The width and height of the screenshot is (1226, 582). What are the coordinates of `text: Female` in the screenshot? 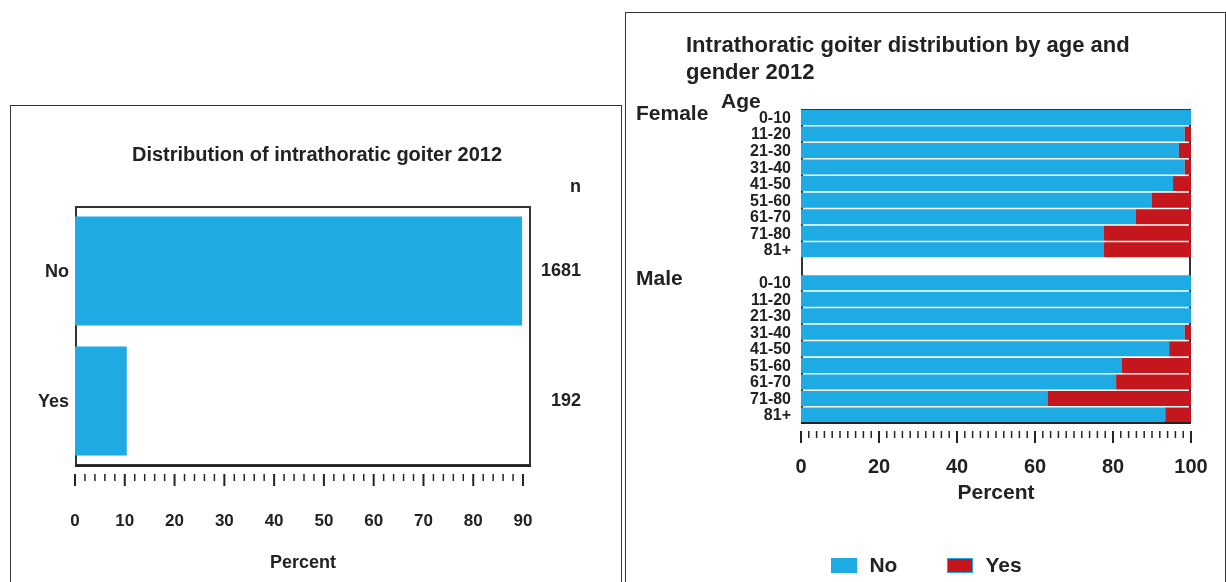 It's located at (672, 113).